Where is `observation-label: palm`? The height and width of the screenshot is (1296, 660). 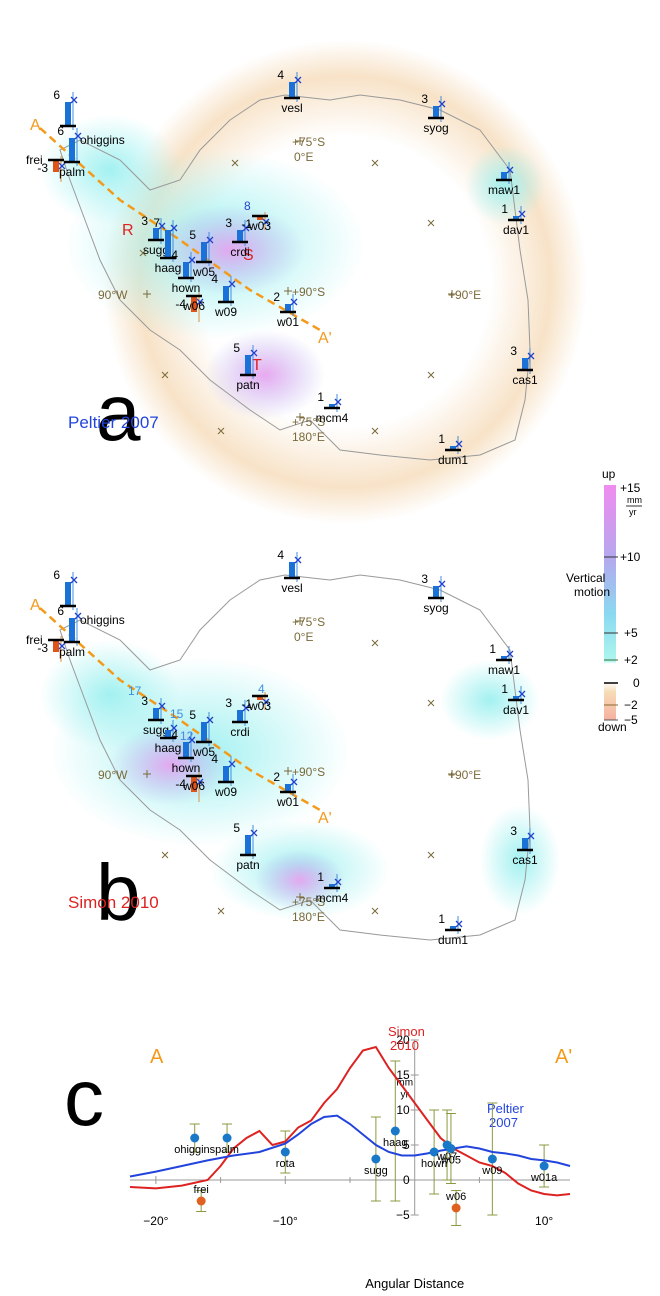
observation-label: palm is located at coordinates (227, 1150).